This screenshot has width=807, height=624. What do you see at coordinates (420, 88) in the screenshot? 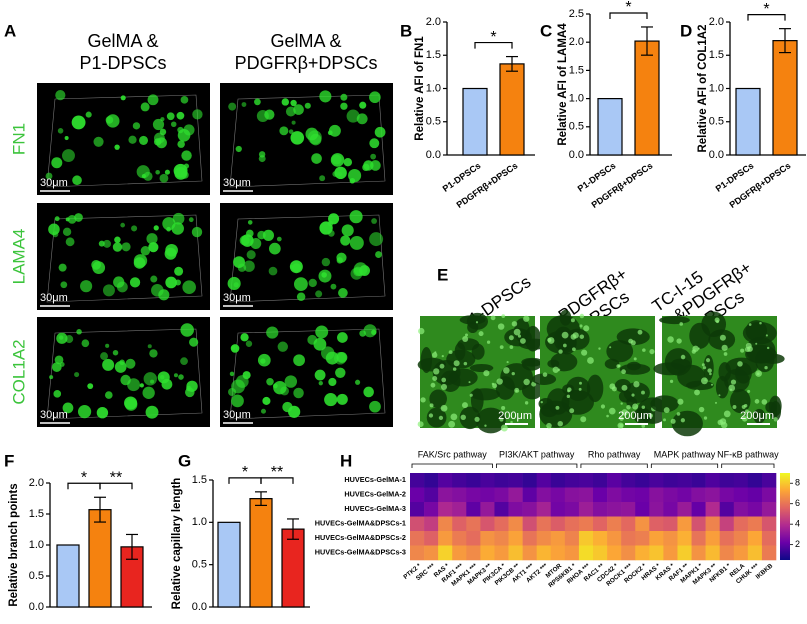
I see `y-axis-label: Relative AFI of FN1` at bounding box center [420, 88].